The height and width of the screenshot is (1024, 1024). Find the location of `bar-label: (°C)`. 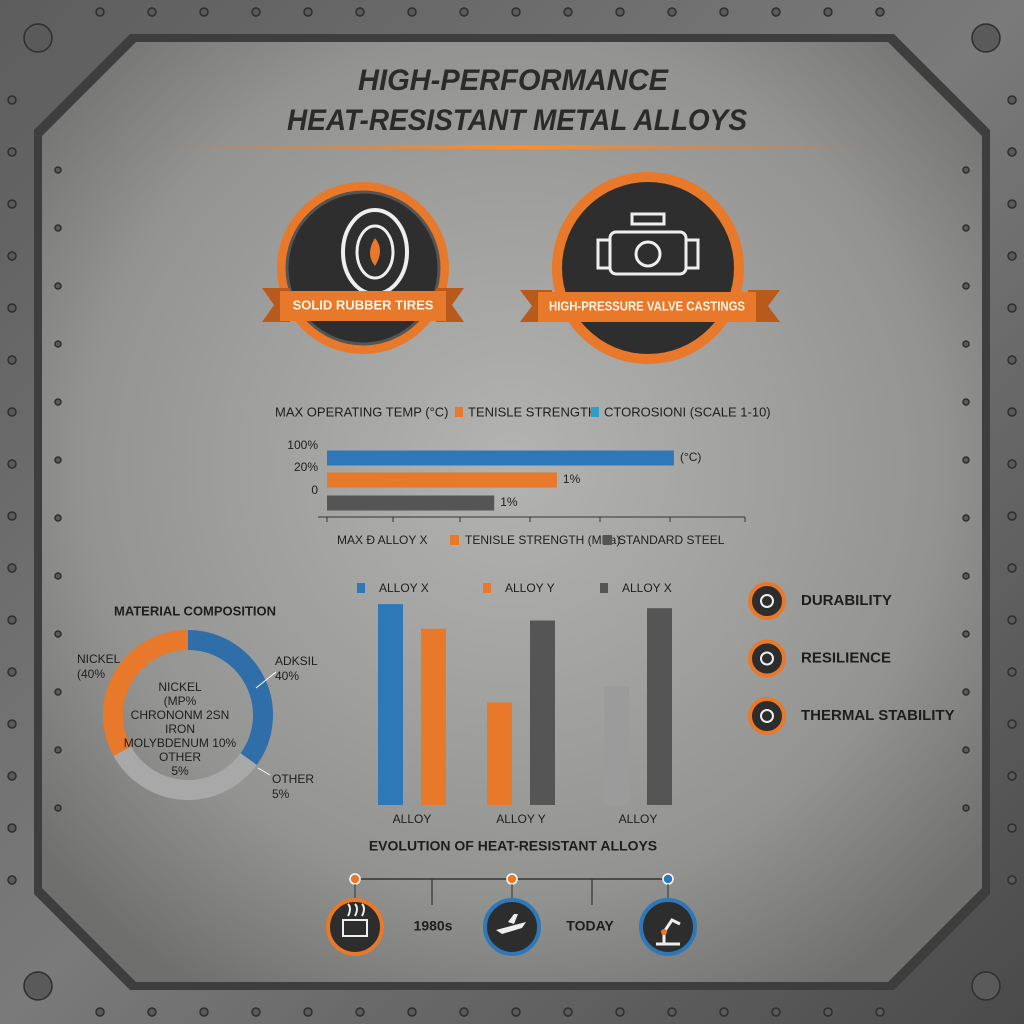

bar-label: (°C) is located at coordinates (690, 457).